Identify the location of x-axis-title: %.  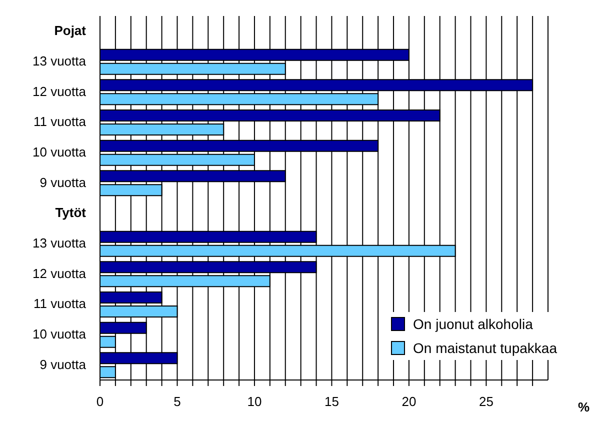
(584, 407).